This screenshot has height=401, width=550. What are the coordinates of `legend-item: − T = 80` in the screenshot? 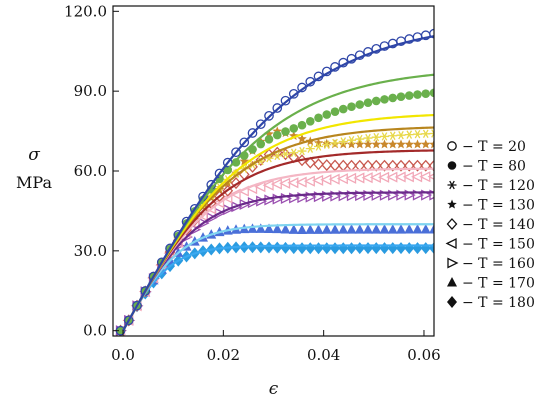 It's located at (486, 167).